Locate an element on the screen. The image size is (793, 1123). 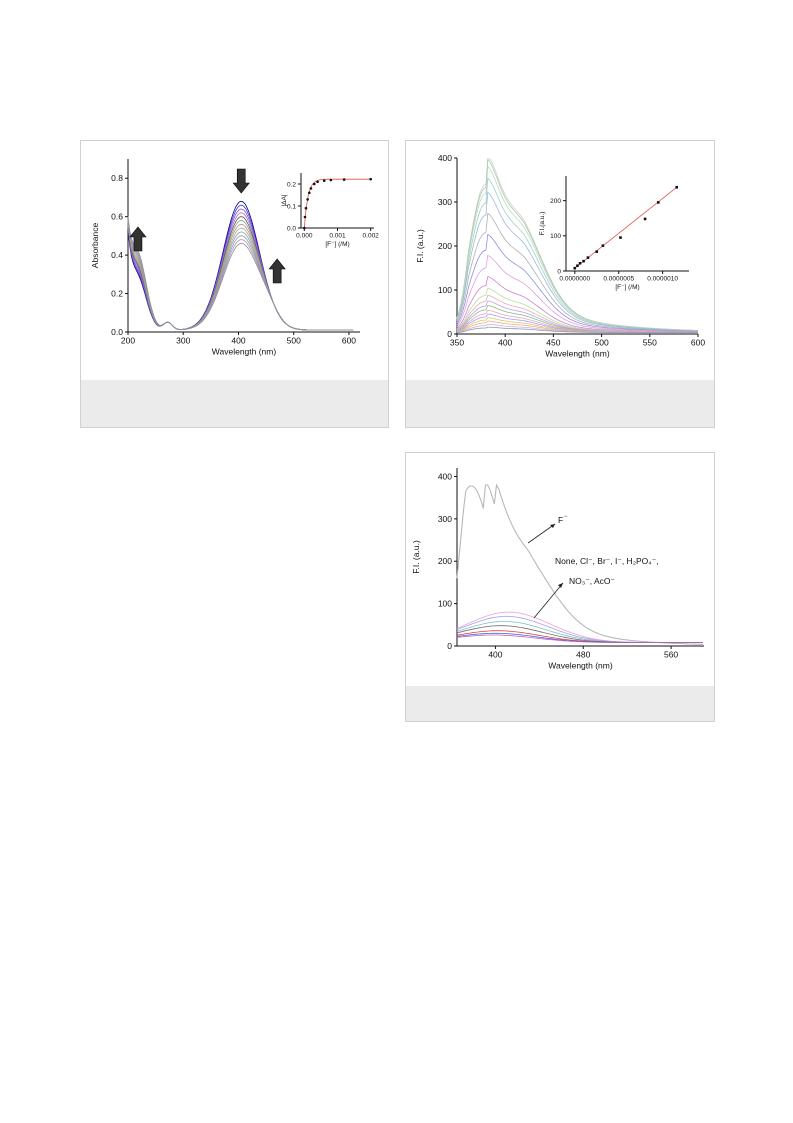
annotation-anions-line2: NO₃⁻, AcO⁻ is located at coordinates (592, 581).